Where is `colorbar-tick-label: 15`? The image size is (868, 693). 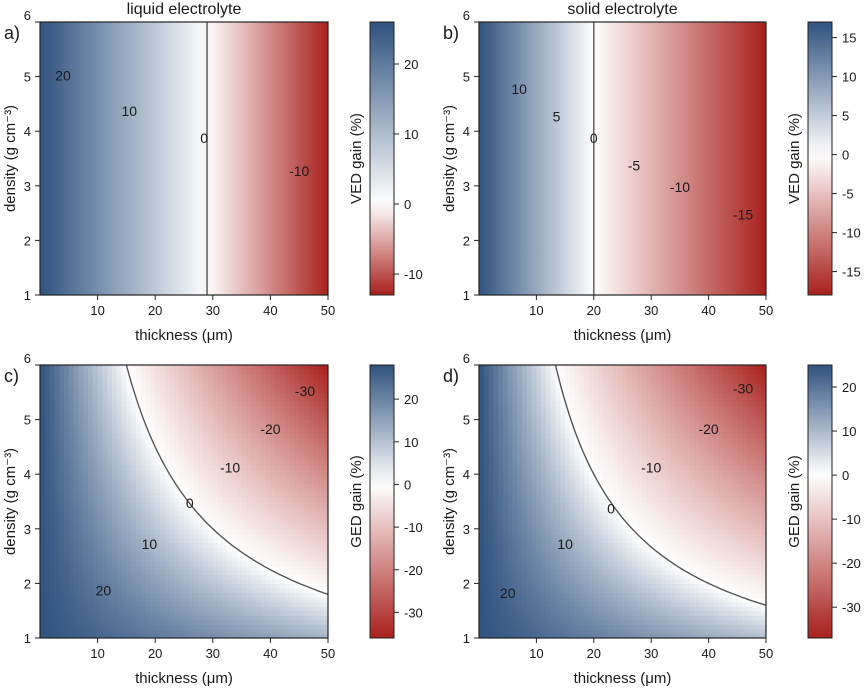 colorbar-tick-label: 15 is located at coordinates (849, 38).